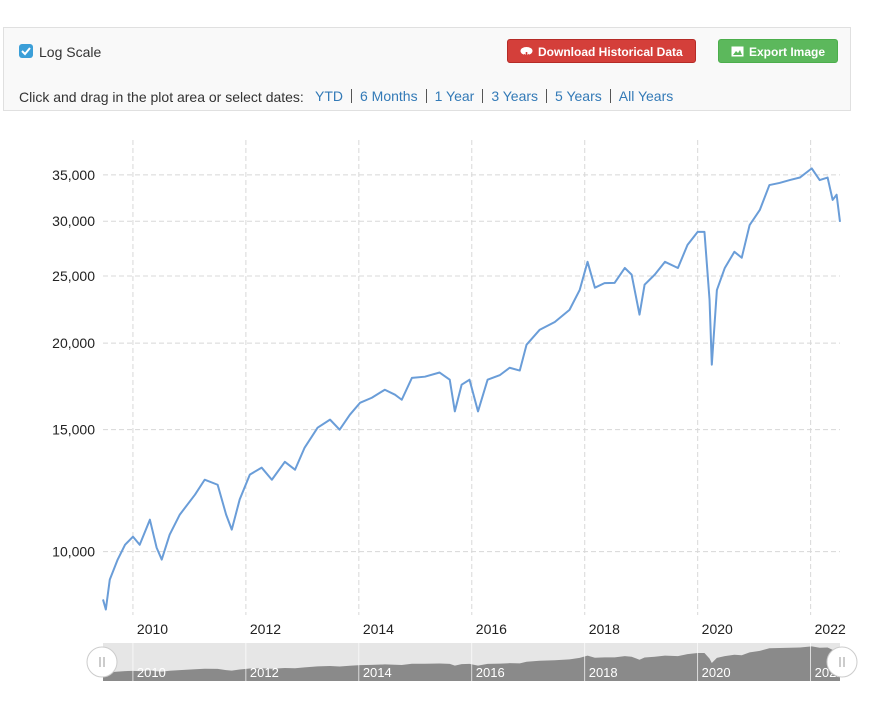 The width and height of the screenshot is (887, 719). Describe the element at coordinates (737, 51) in the screenshot. I see `image-icon` at that location.